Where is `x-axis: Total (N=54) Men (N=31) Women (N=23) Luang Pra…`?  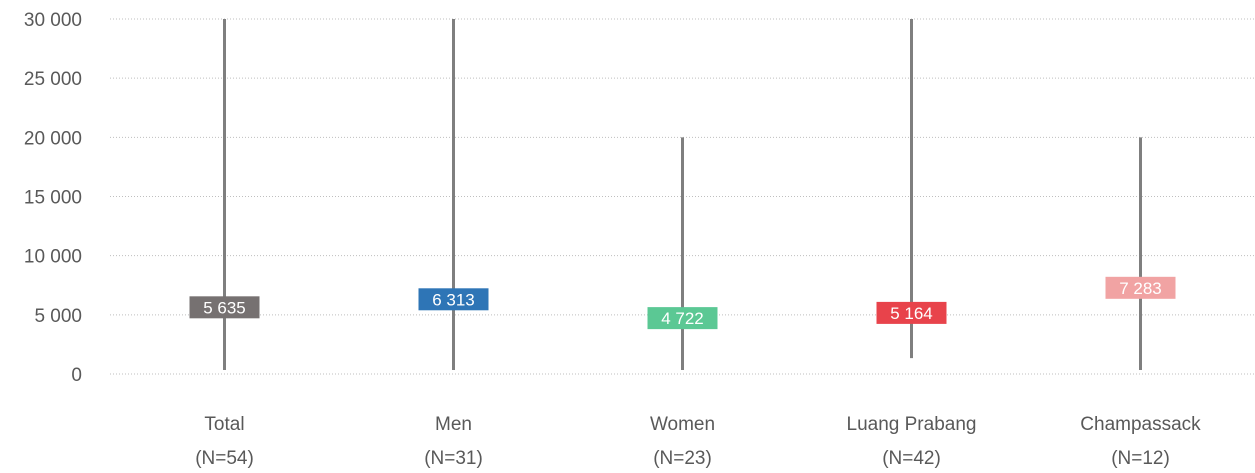 x-axis: Total (N=54) Men (N=31) Women (N=23) Luang Pra… is located at coordinates (698, 441).